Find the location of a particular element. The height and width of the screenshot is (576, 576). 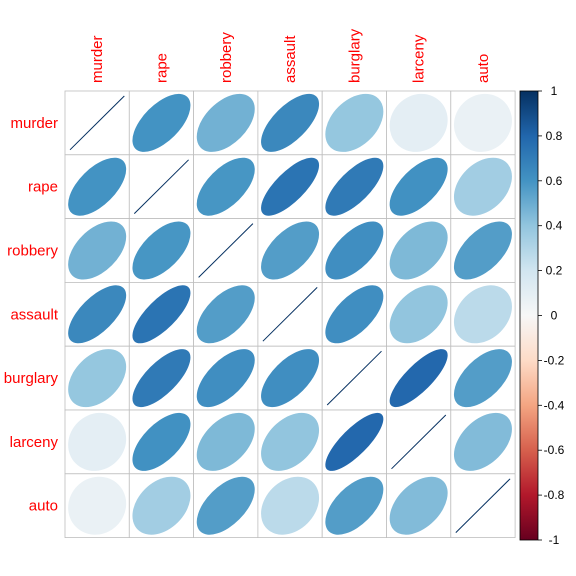

cell-rape-burglary is located at coordinates (354, 187).